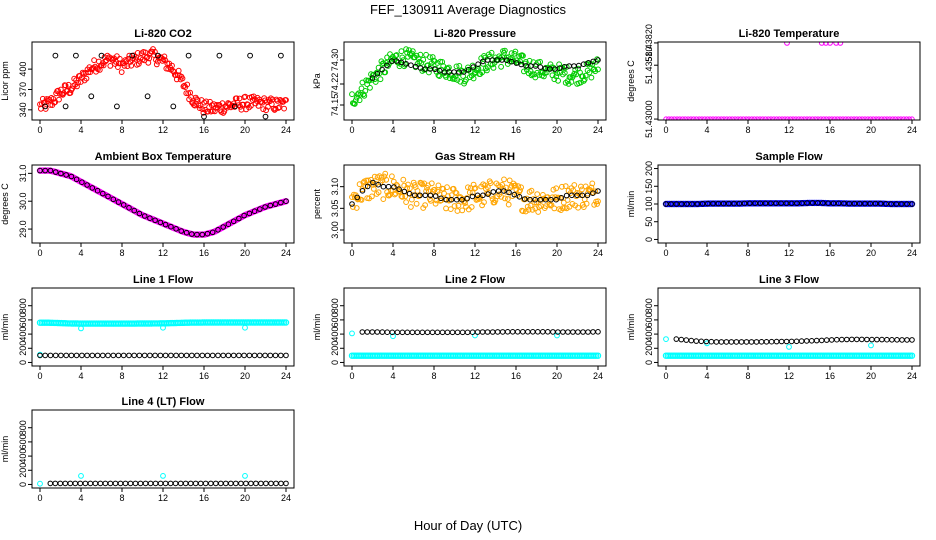 The height and width of the screenshot is (540, 936). What do you see at coordinates (23, 109) in the screenshot?
I see `y-tick-label: 340` at bounding box center [23, 109].